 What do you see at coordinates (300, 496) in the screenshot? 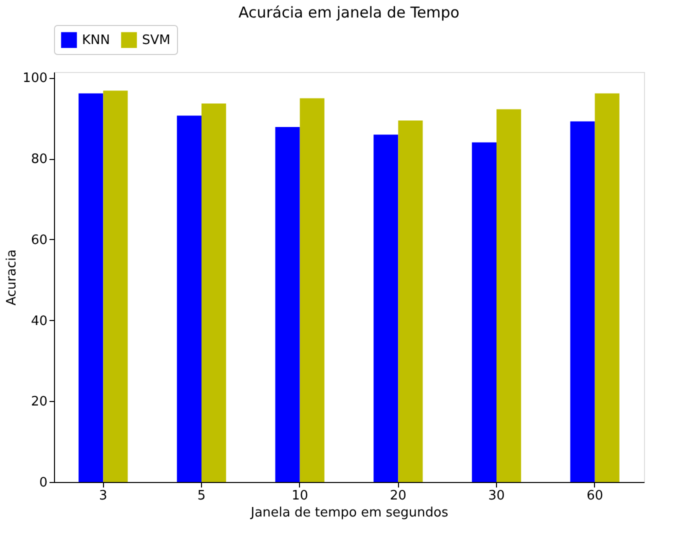
I see `x-tick-label: 10` at bounding box center [300, 496].